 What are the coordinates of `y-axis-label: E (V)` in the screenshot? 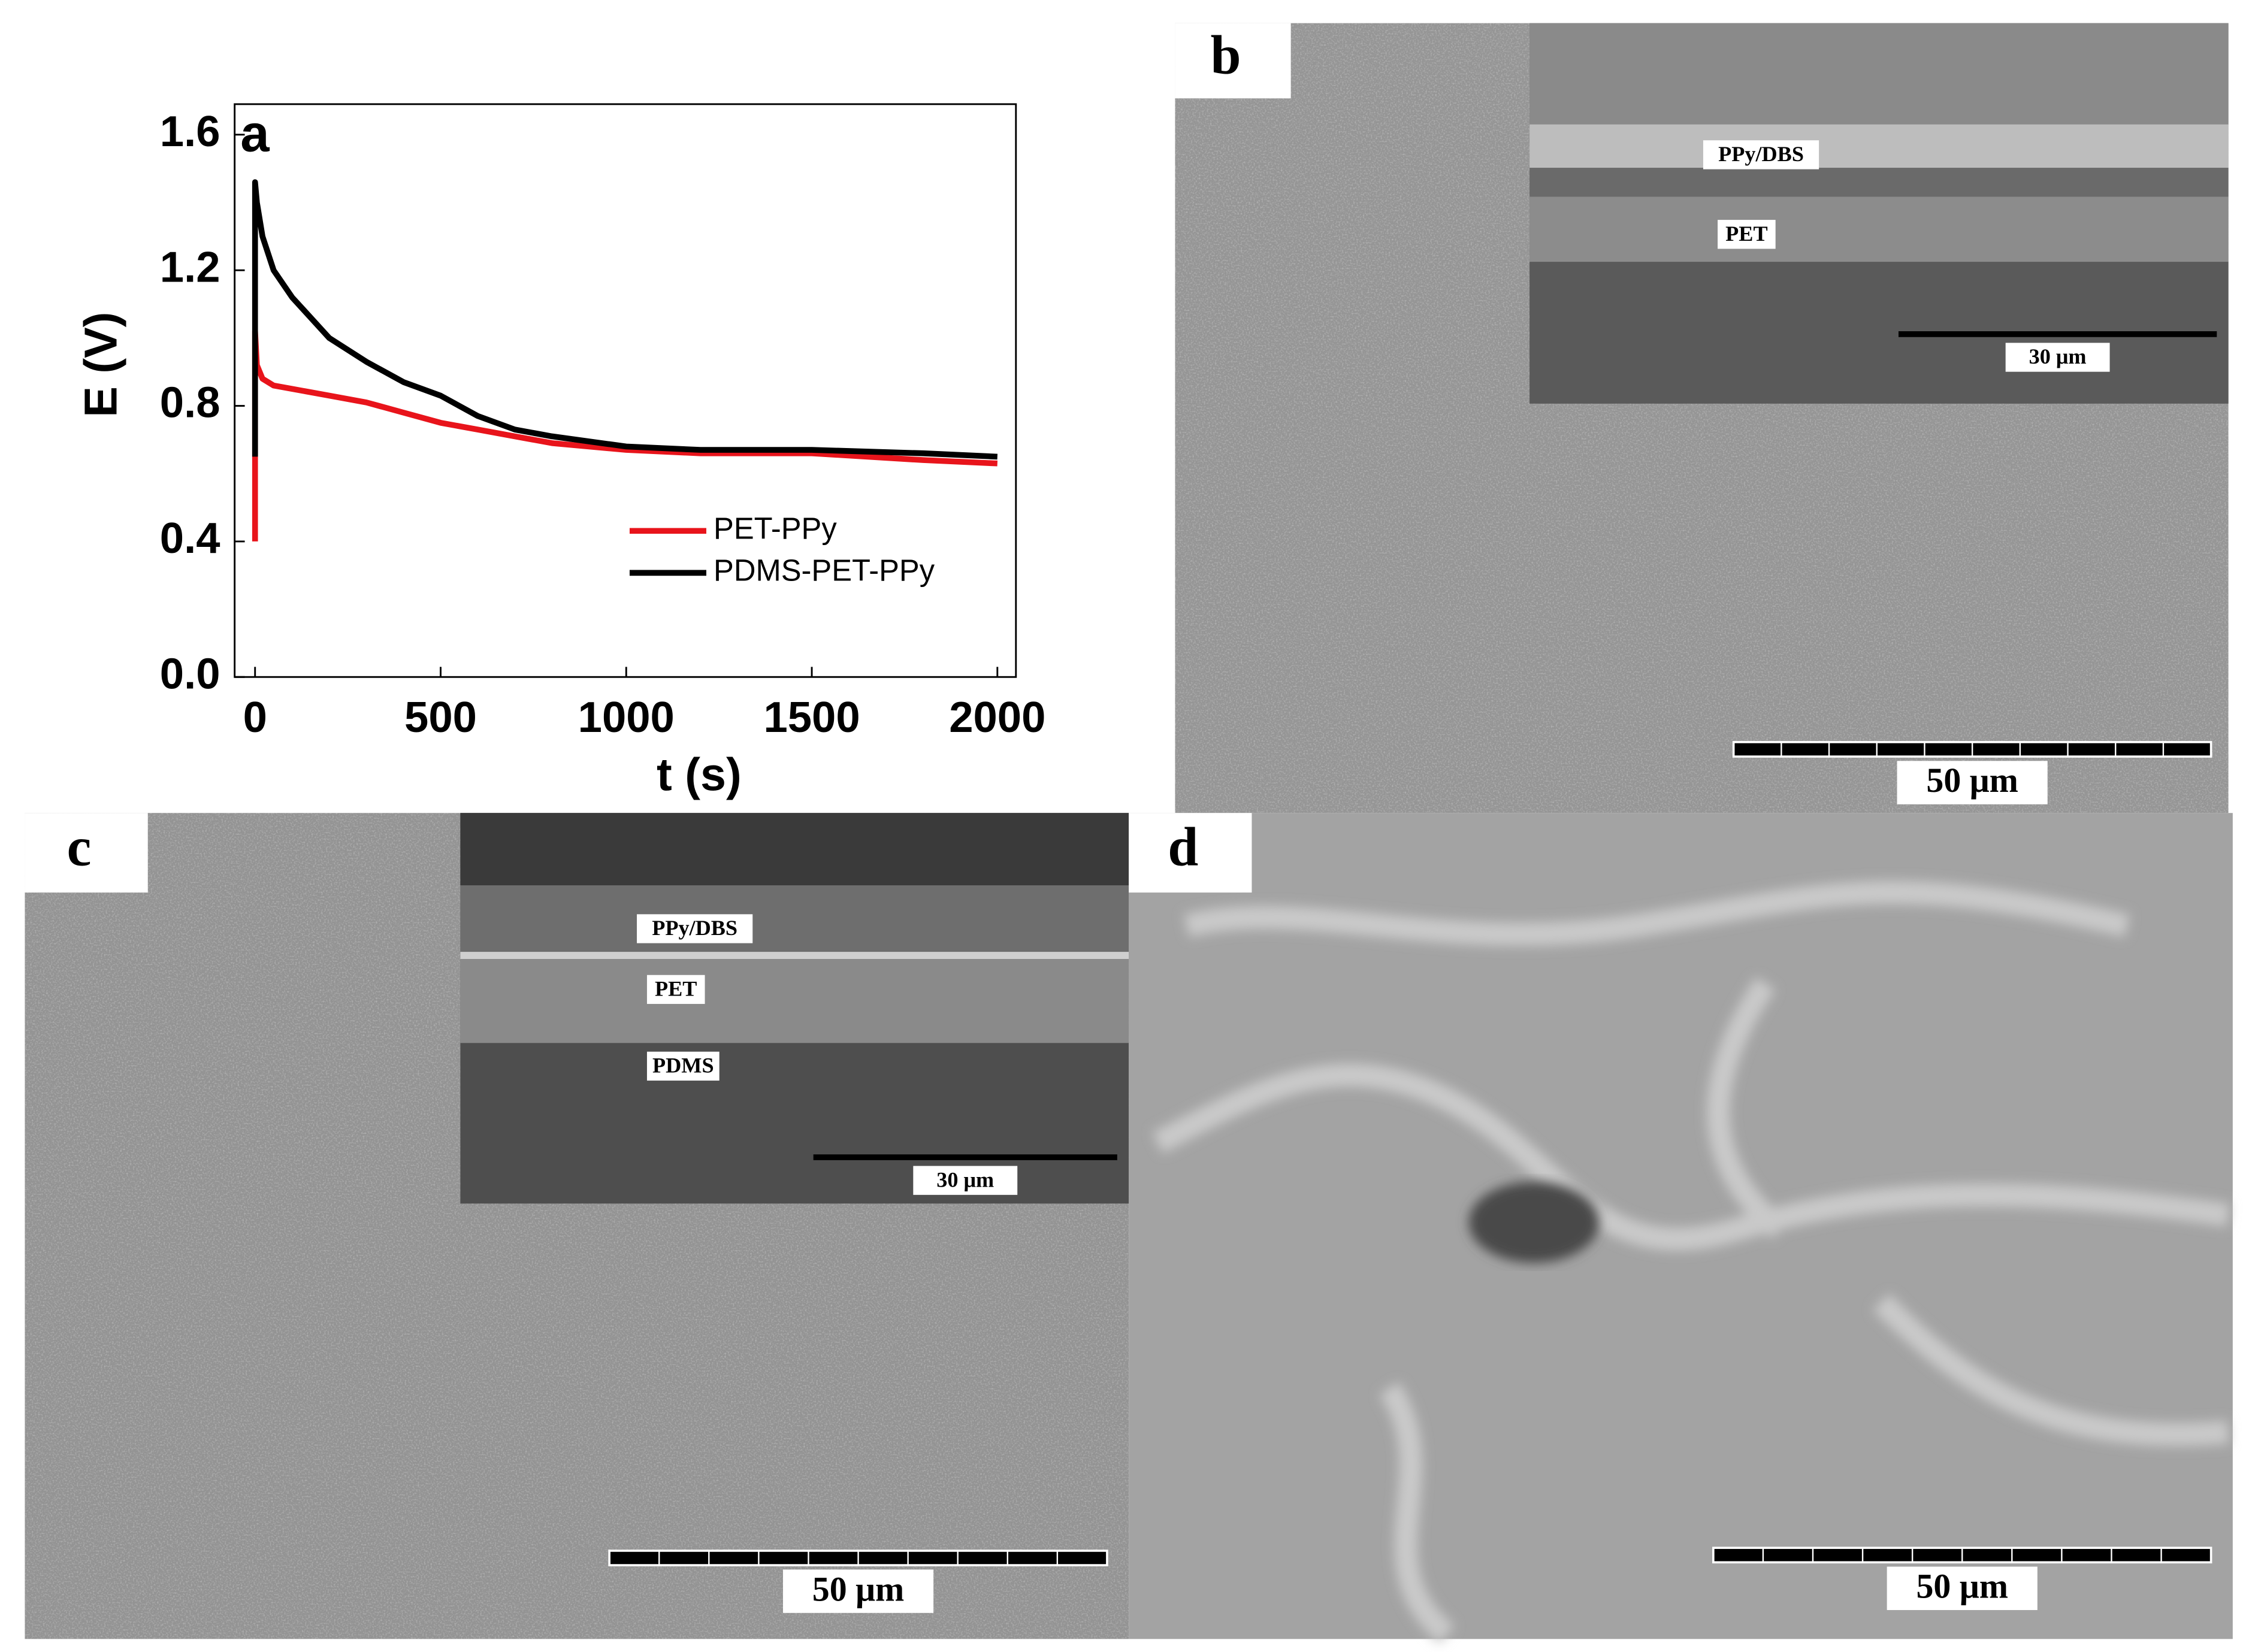 It's located at (101, 364).